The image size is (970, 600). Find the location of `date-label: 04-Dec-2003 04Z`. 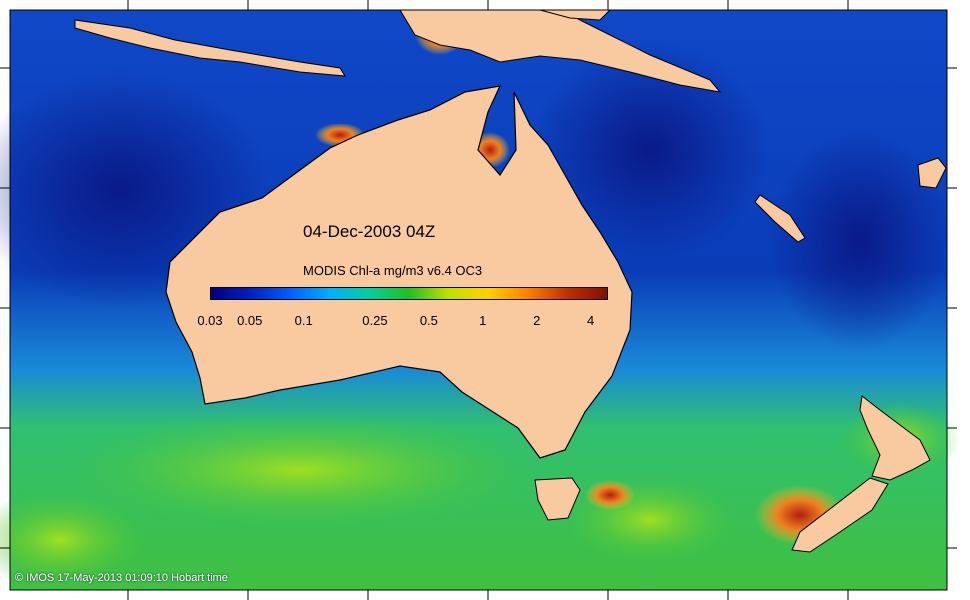

date-label: 04-Dec-2003 04Z is located at coordinates (369, 231).